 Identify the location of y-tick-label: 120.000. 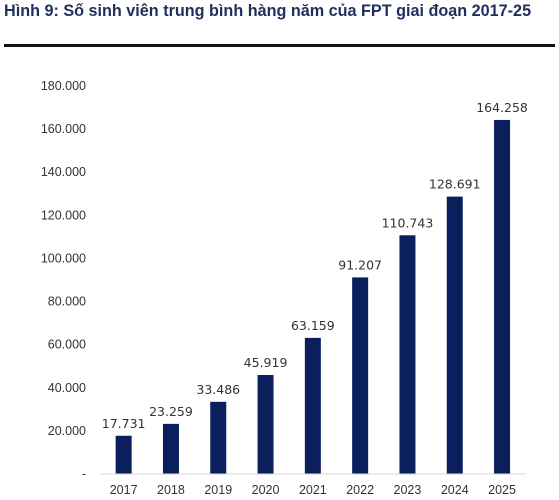
(63, 215).